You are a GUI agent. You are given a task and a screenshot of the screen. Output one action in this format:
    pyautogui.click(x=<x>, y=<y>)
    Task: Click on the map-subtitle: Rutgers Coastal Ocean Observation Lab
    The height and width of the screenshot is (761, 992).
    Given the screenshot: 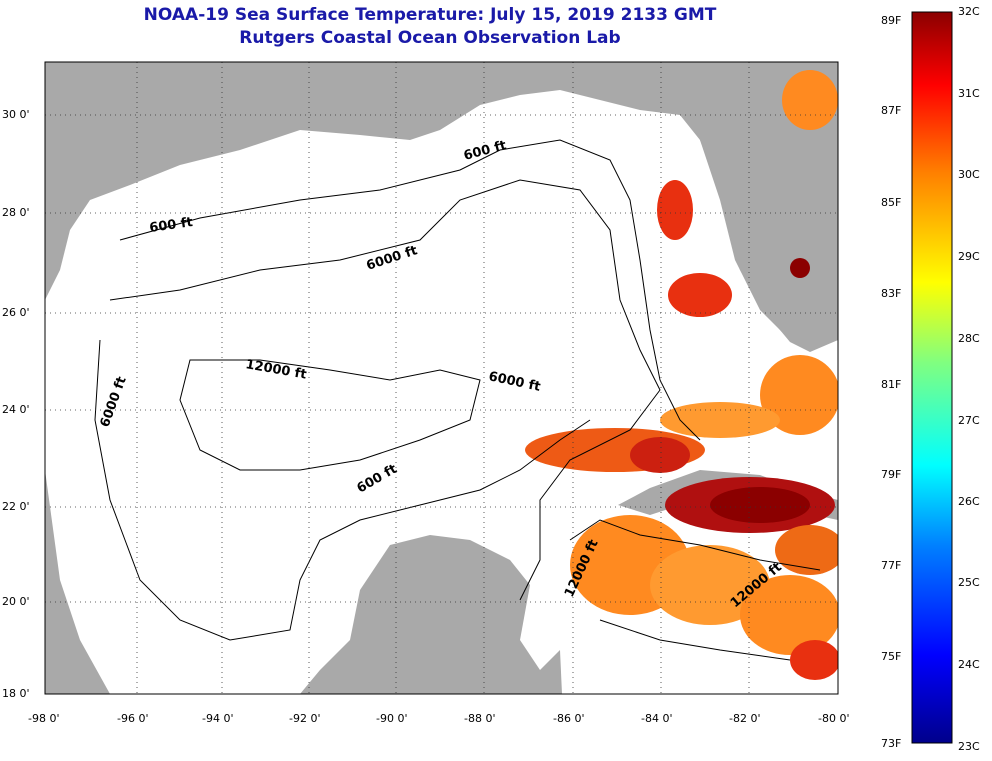 What is the action you would take?
    pyautogui.click(x=430, y=38)
    